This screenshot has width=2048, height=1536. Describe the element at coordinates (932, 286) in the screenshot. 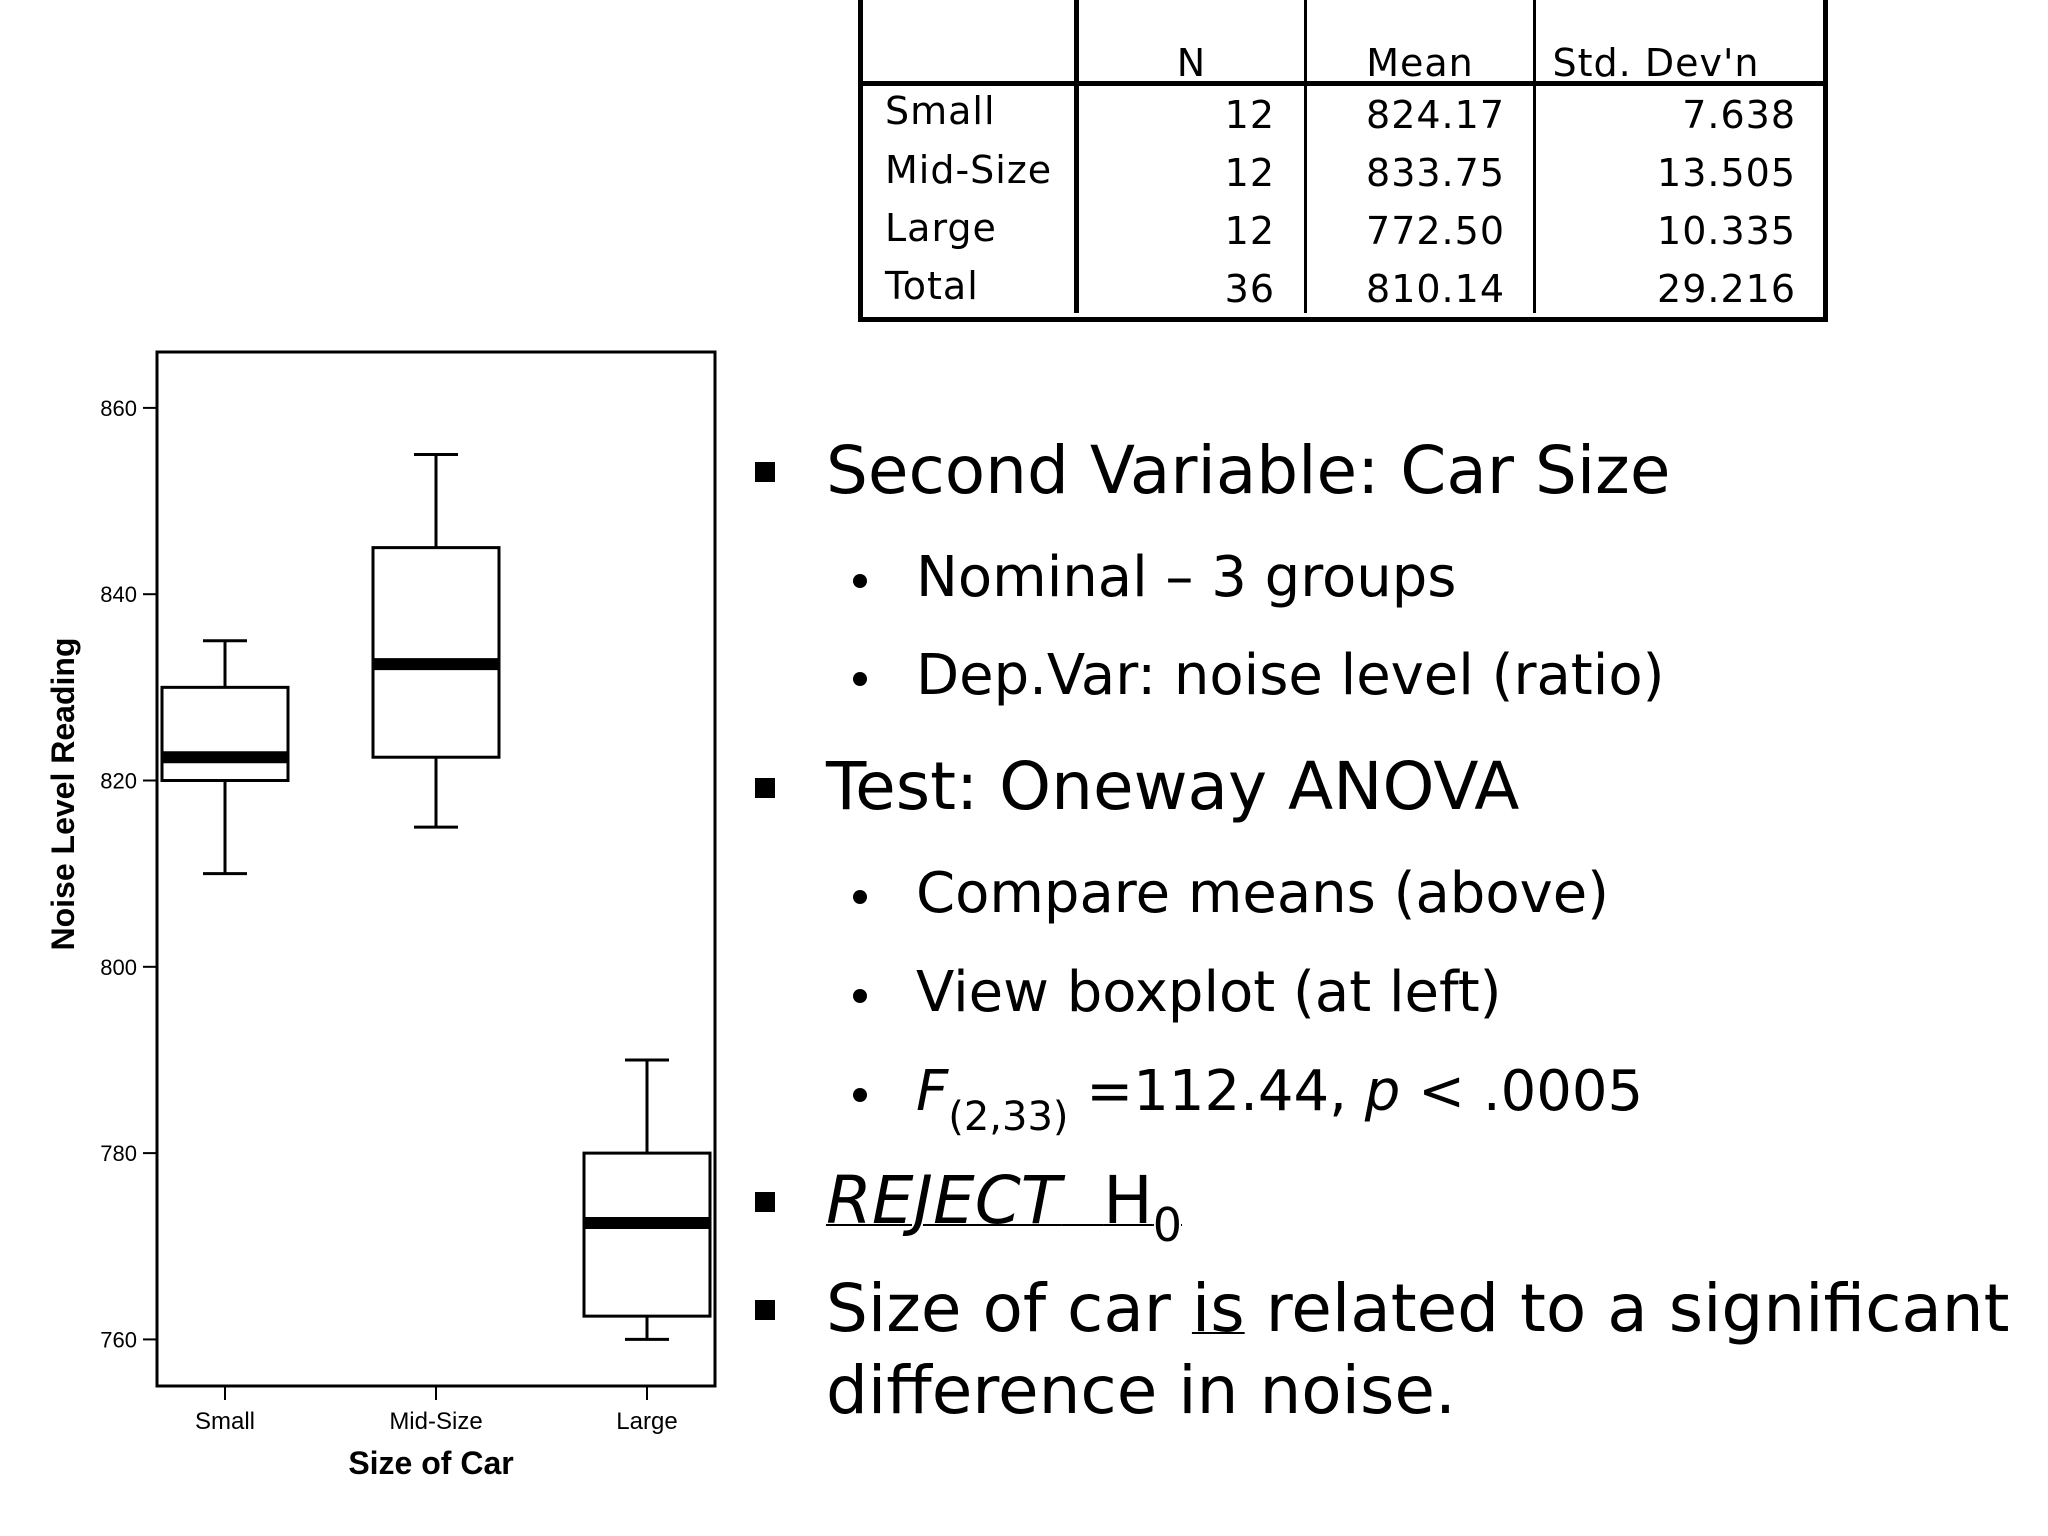

I see `row-label: Total` at that location.